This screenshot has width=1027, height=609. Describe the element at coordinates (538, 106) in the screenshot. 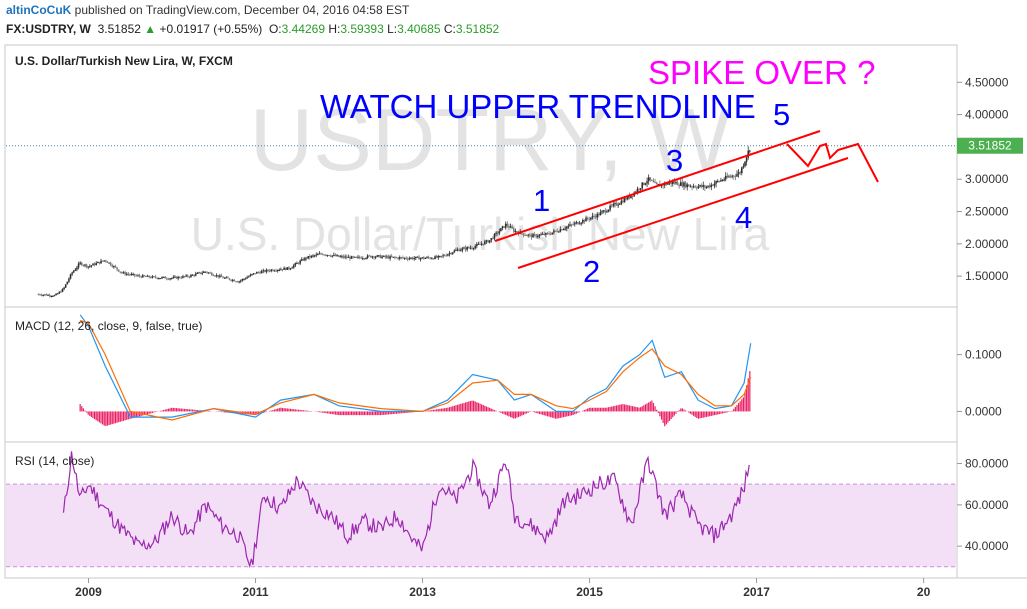

I see `trendline-annotation: WATCH UPPER TRENDLINE` at that location.